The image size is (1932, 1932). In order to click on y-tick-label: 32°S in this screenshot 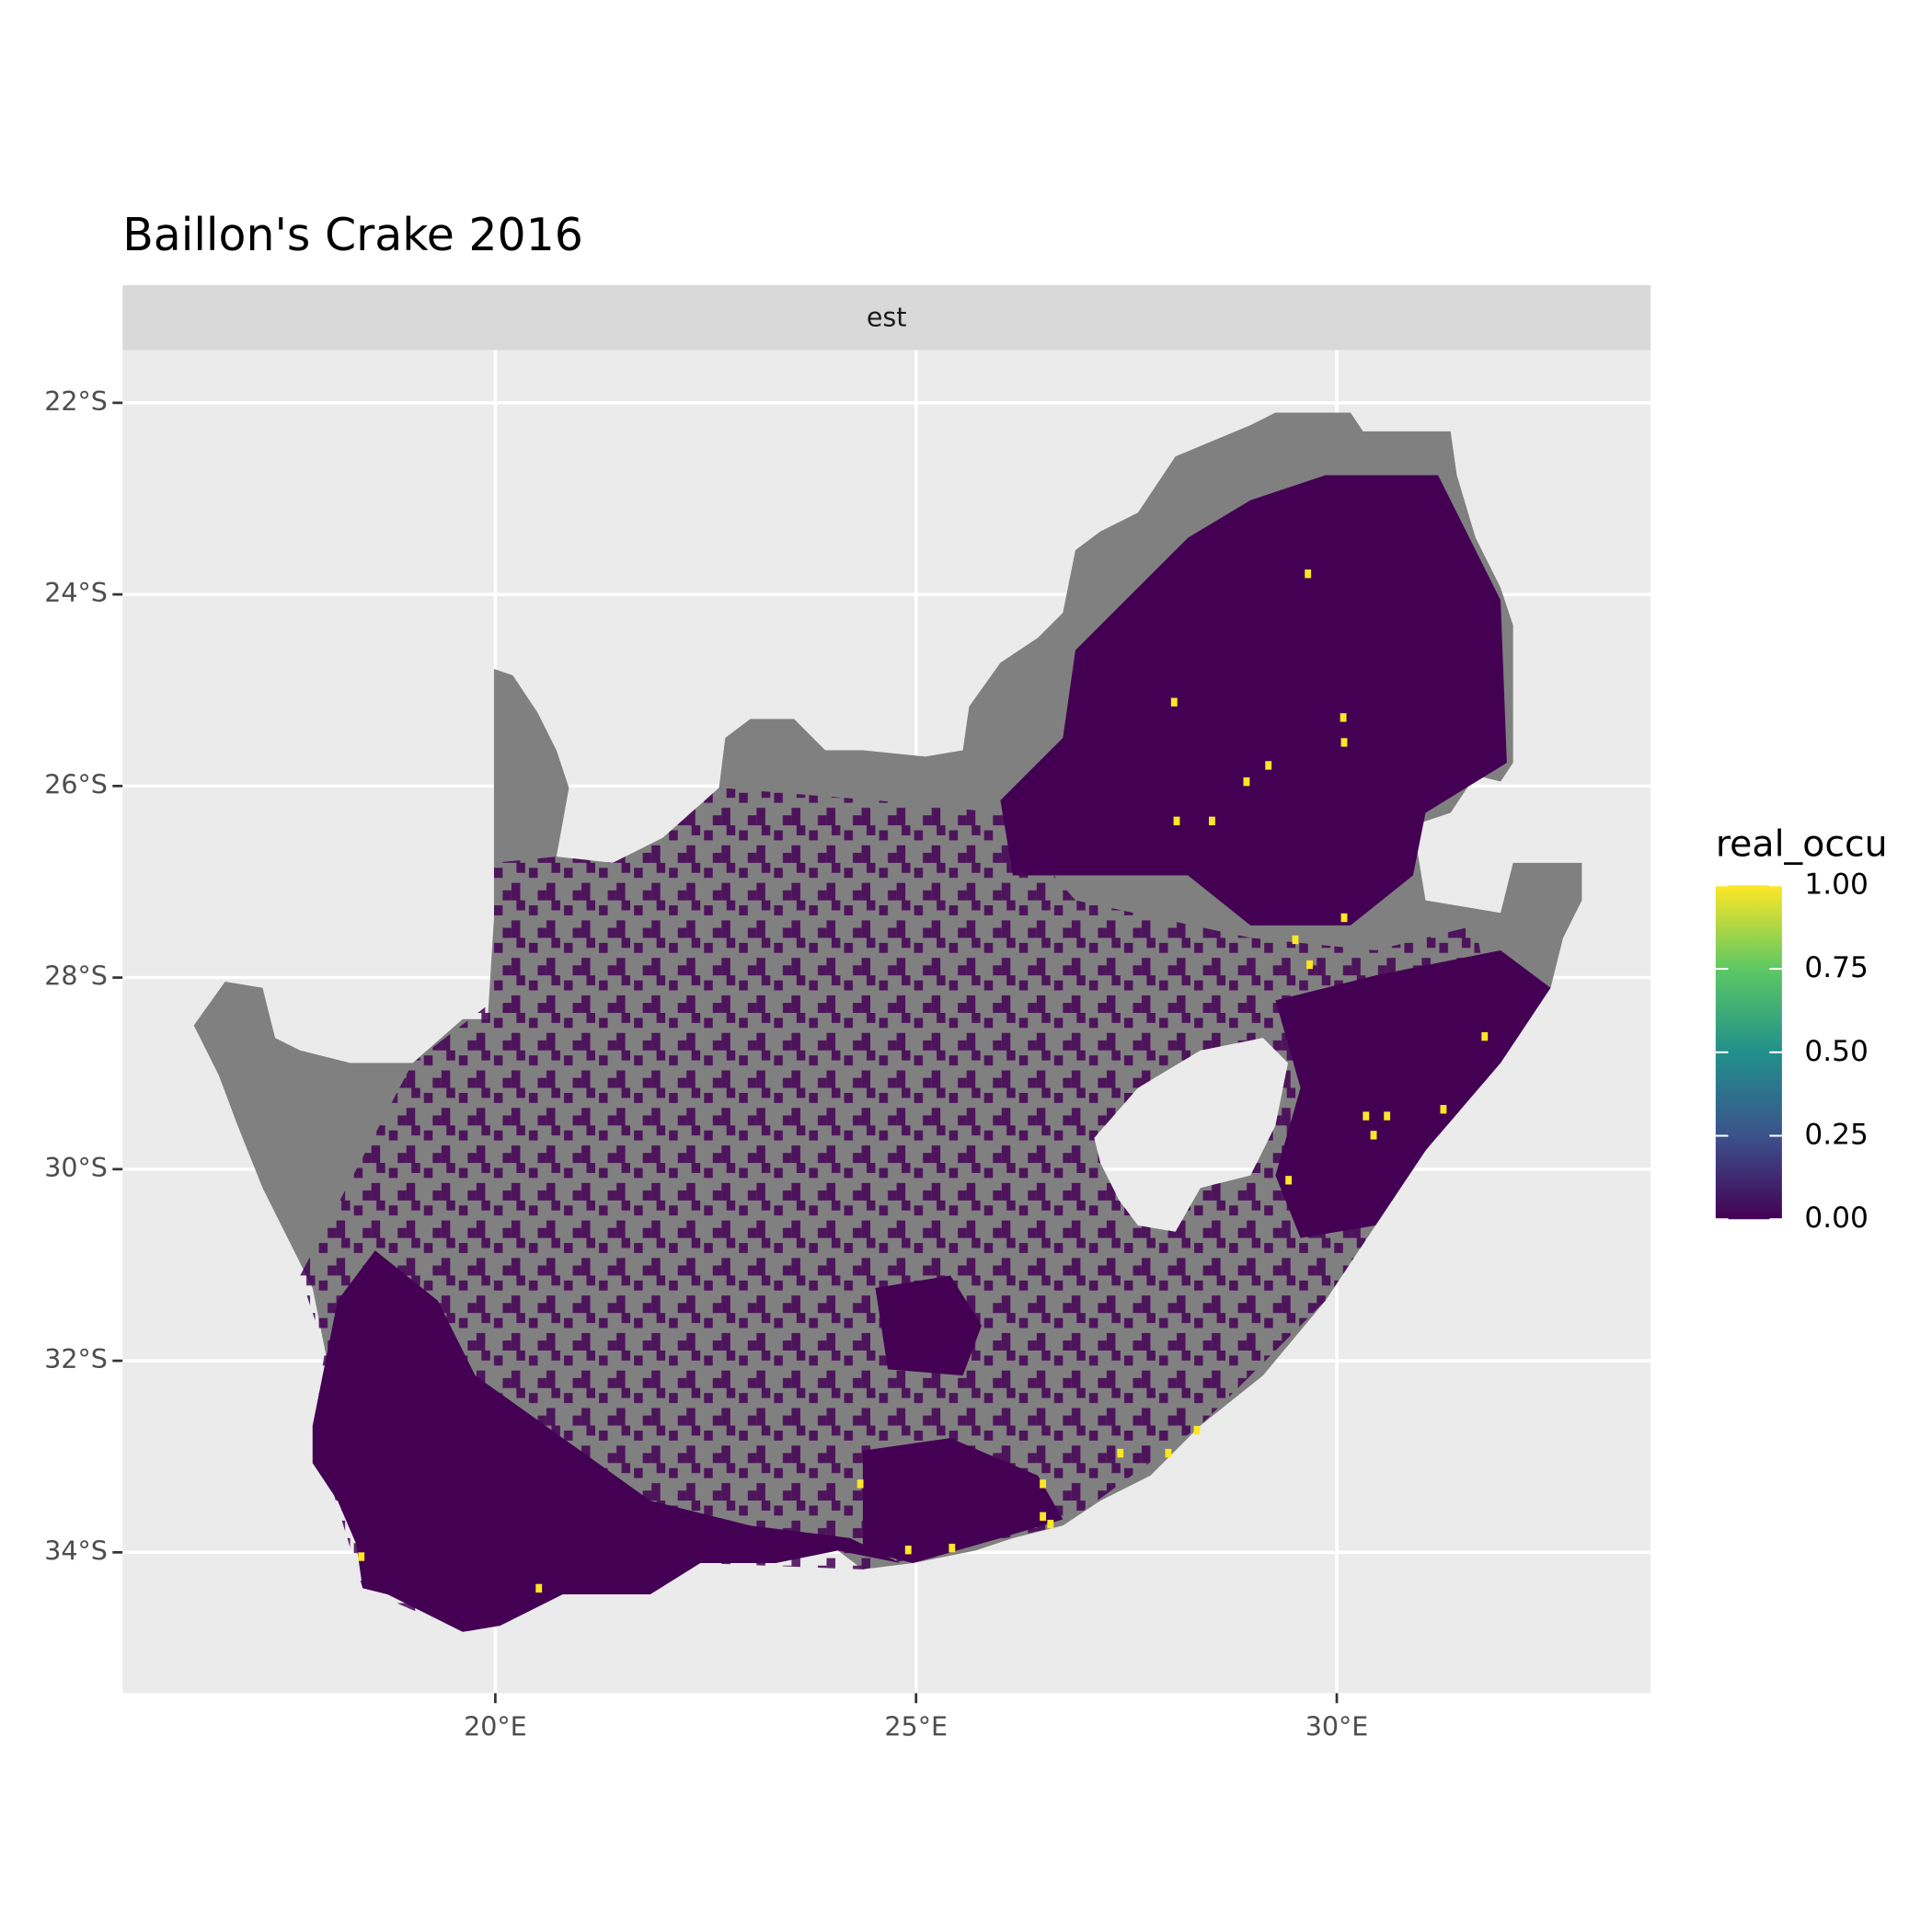, I will do `click(76, 1359)`.